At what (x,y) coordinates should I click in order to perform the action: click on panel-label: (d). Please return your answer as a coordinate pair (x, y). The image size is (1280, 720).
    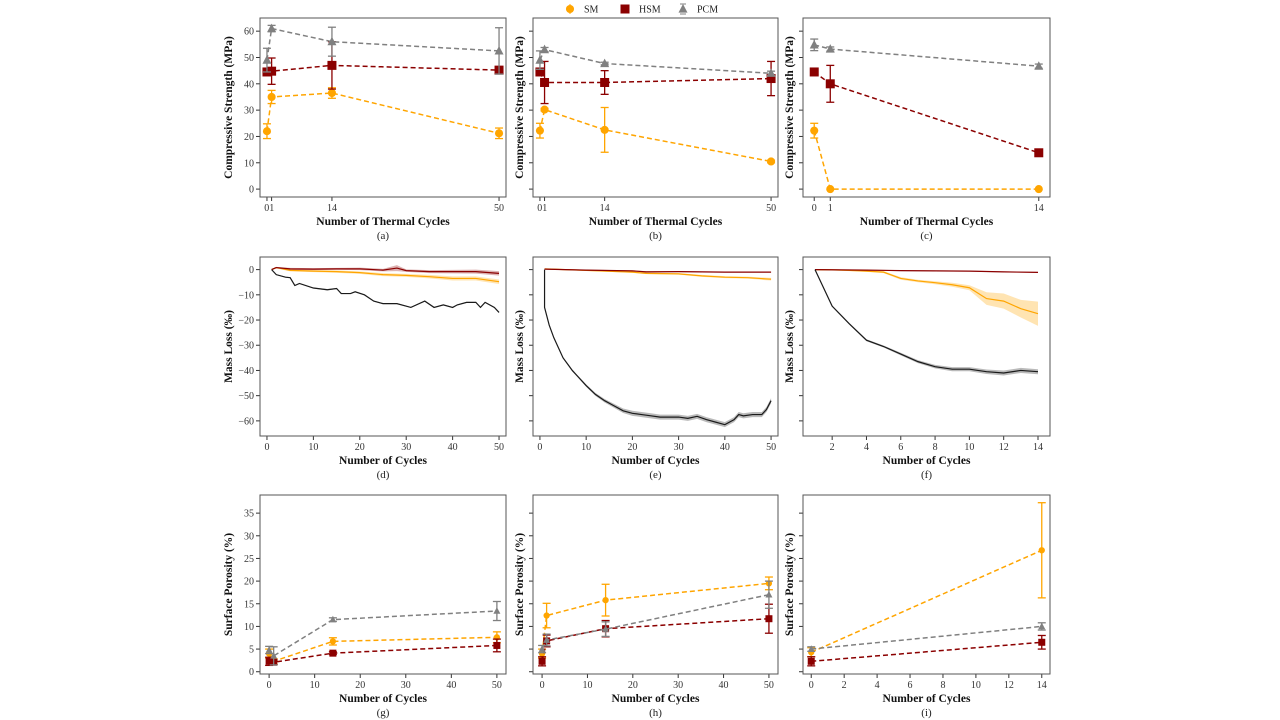
    Looking at the image, I should click on (383, 475).